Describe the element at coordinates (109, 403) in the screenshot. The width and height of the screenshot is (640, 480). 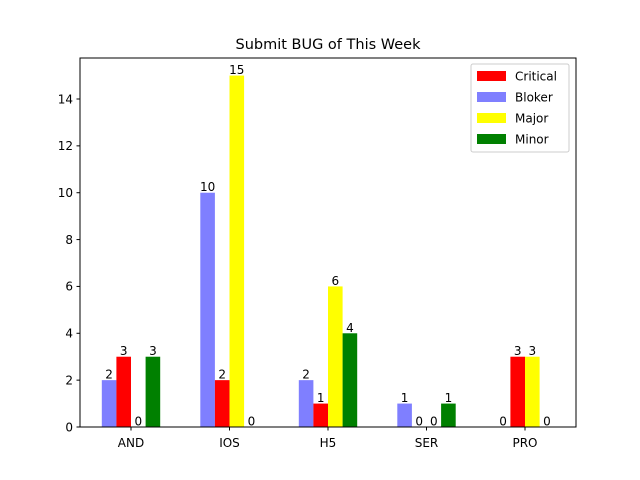
I see `bar-bloker-and` at that location.